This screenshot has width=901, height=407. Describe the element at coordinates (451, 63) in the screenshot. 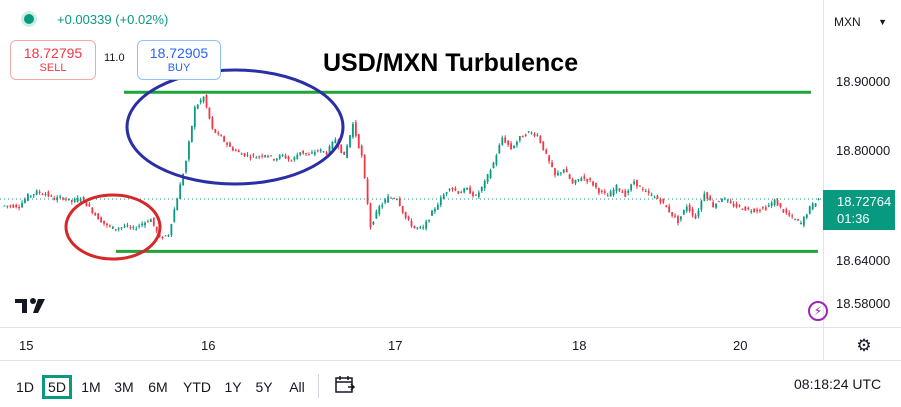

I see `chart-title: USD/MXN Turbulence` at that location.